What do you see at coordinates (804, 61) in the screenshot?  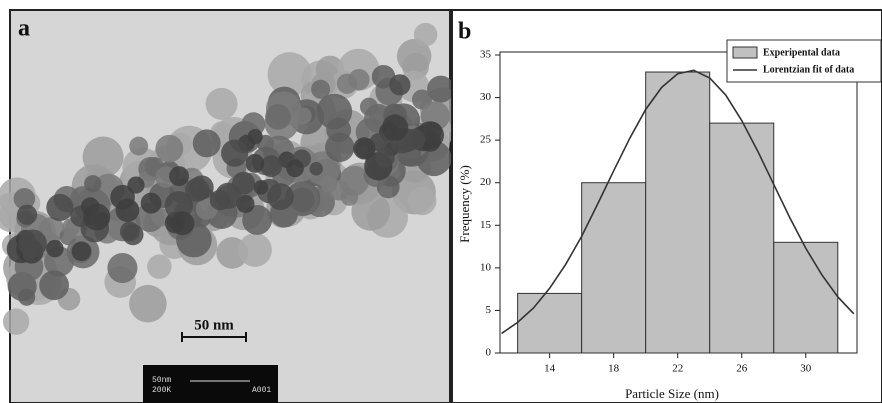 I see `legend-box` at bounding box center [804, 61].